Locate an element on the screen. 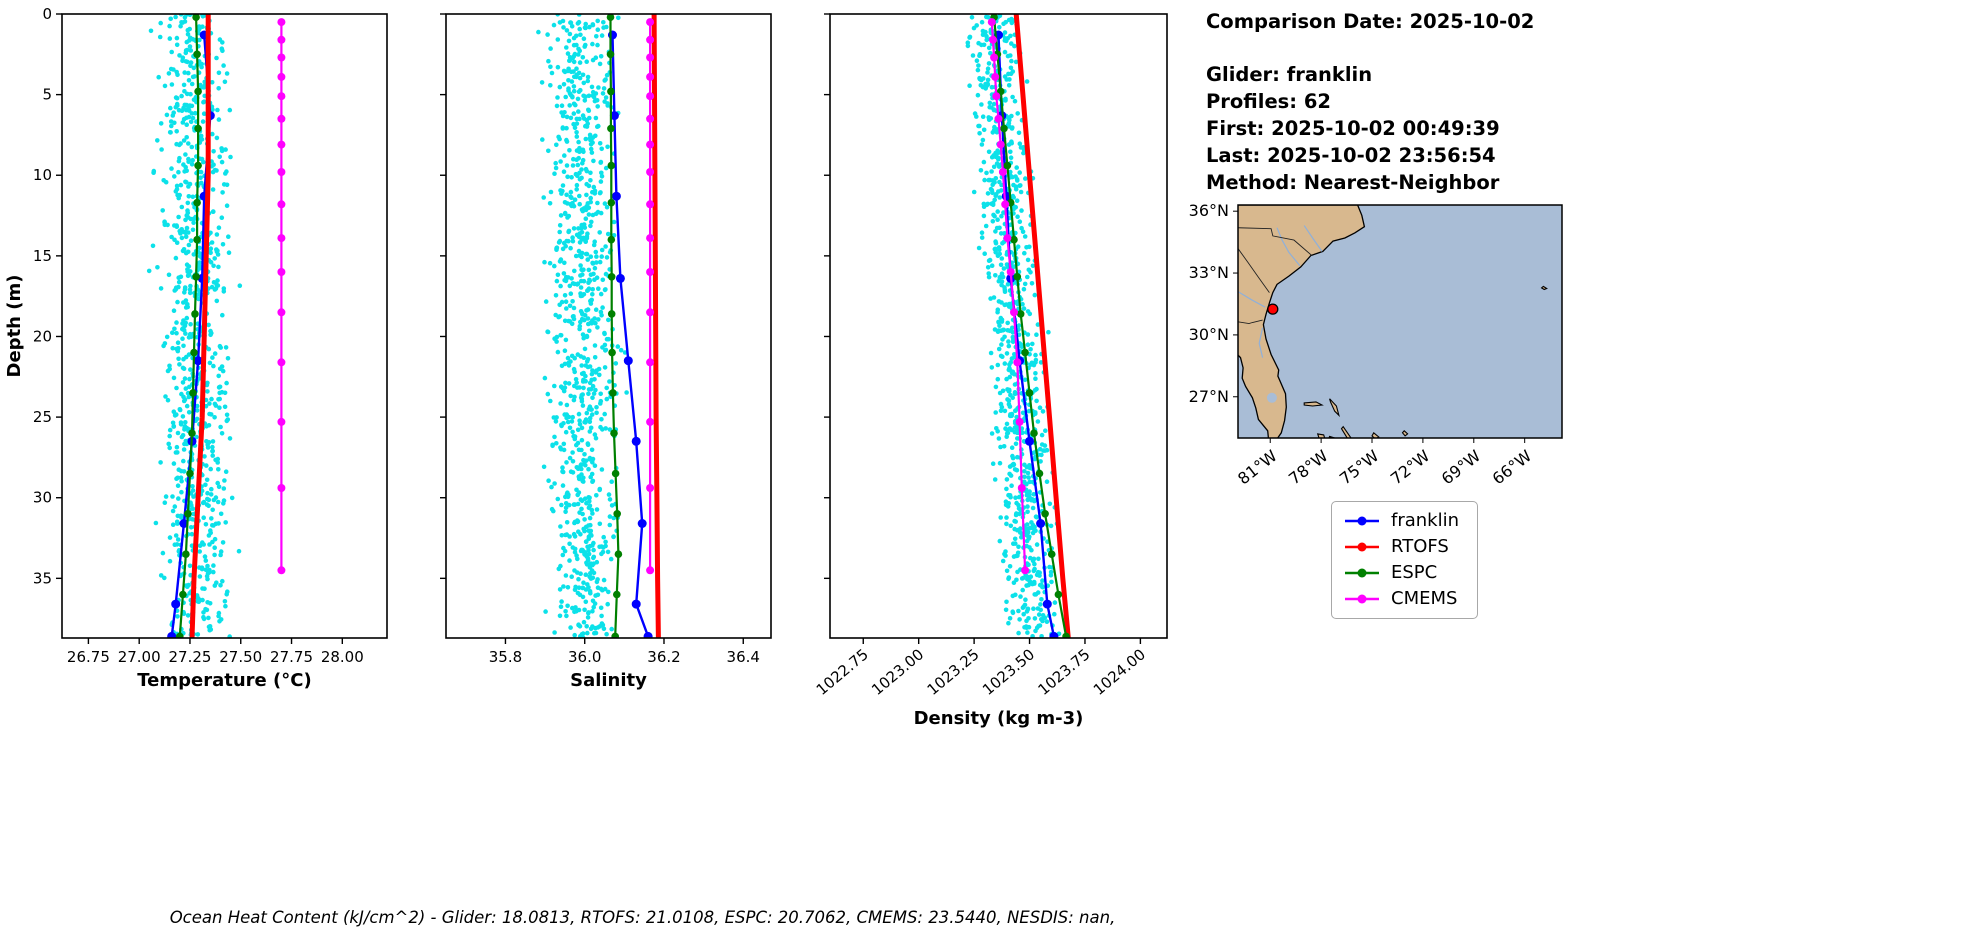 The height and width of the screenshot is (934, 1978). legend-label: franklin is located at coordinates (1425, 520).